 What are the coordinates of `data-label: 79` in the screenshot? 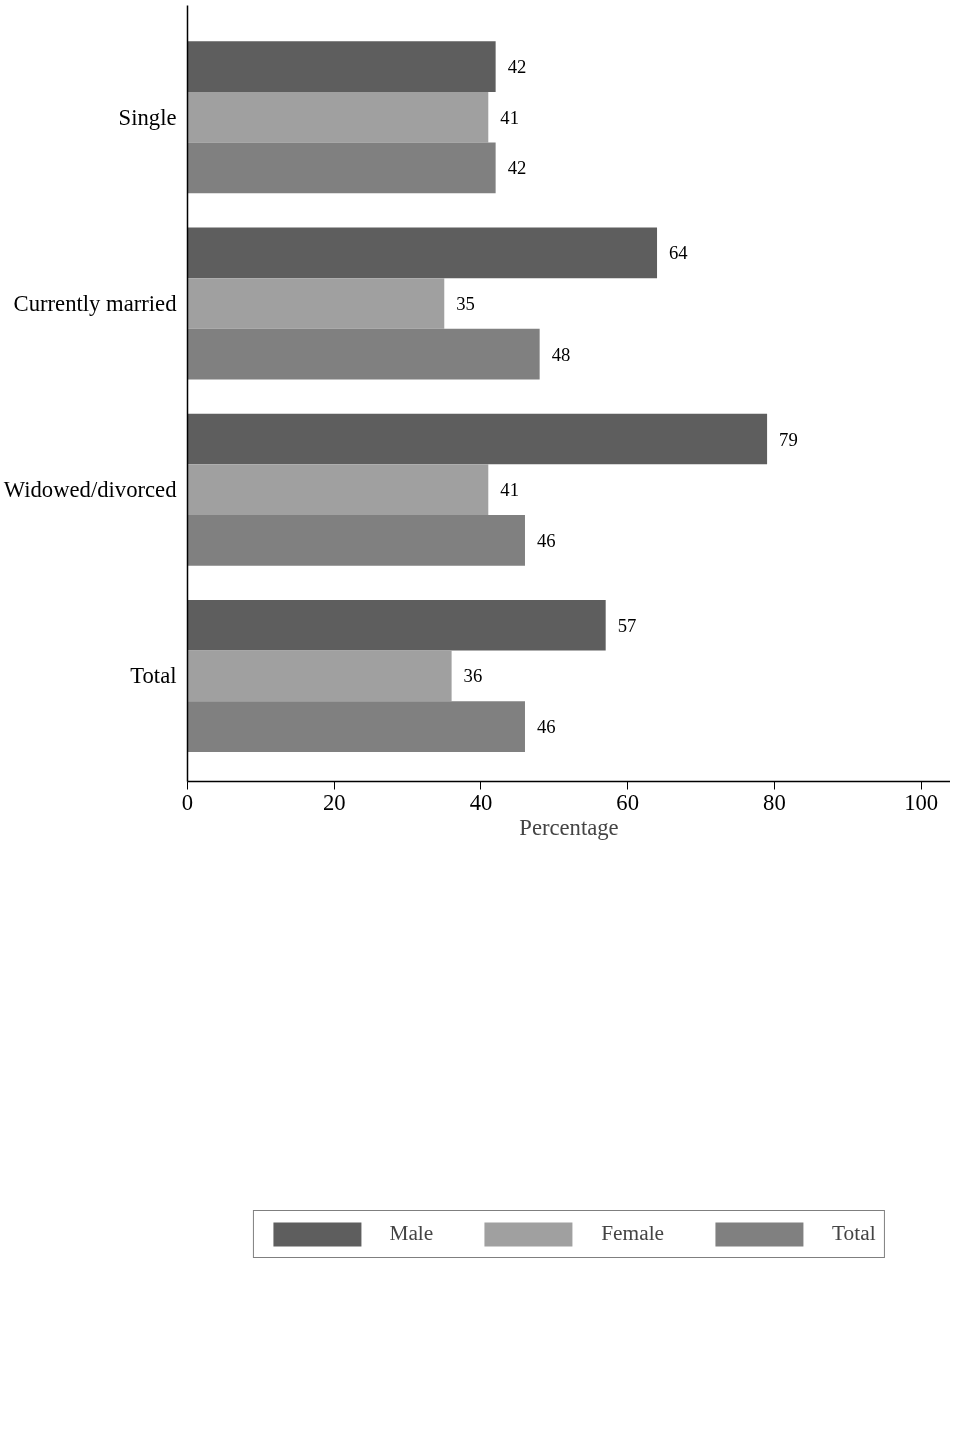 It's located at (788, 439).